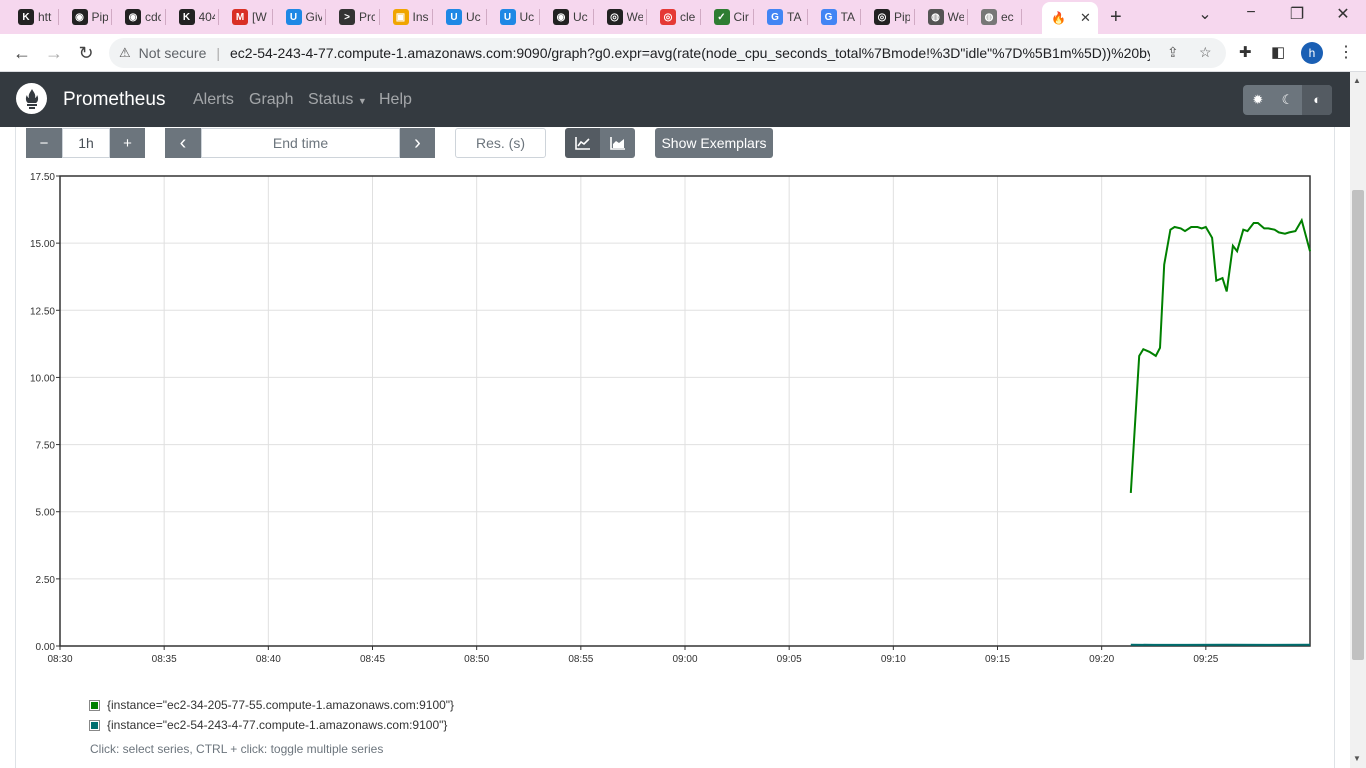 Image resolution: width=1366 pixels, height=768 pixels. Describe the element at coordinates (85, 17) in the screenshot. I see `browser-tab: ◉ Pip` at that location.